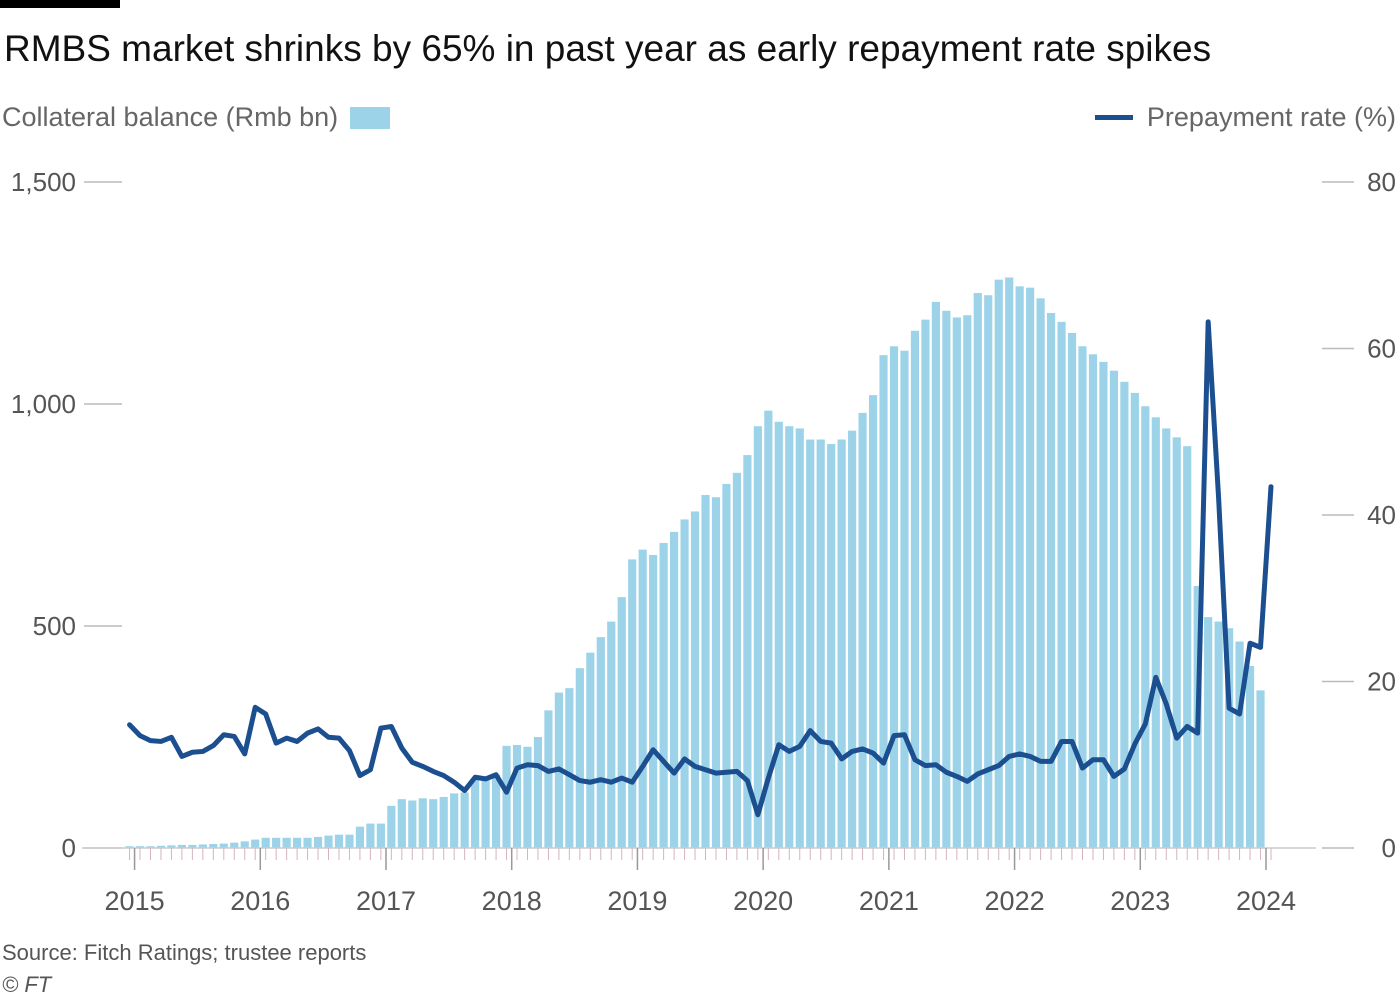 Image resolution: width=1400 pixels, height=1000 pixels. Describe the element at coordinates (889, 901) in the screenshot. I see `x-axis-year-label: 2021` at that location.